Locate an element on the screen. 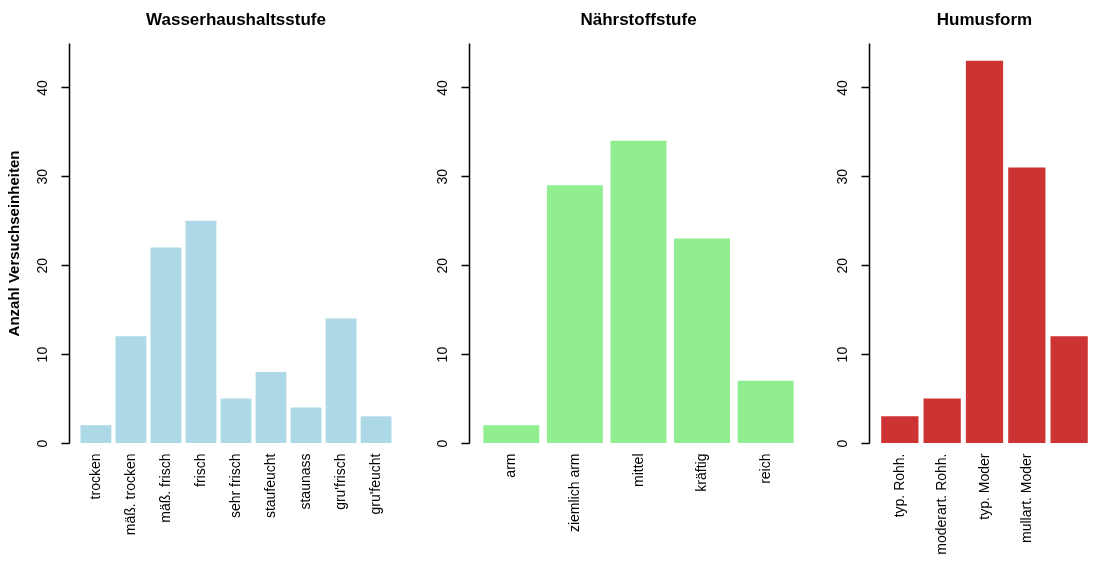  x-tick-label: frisch is located at coordinates (199, 470).